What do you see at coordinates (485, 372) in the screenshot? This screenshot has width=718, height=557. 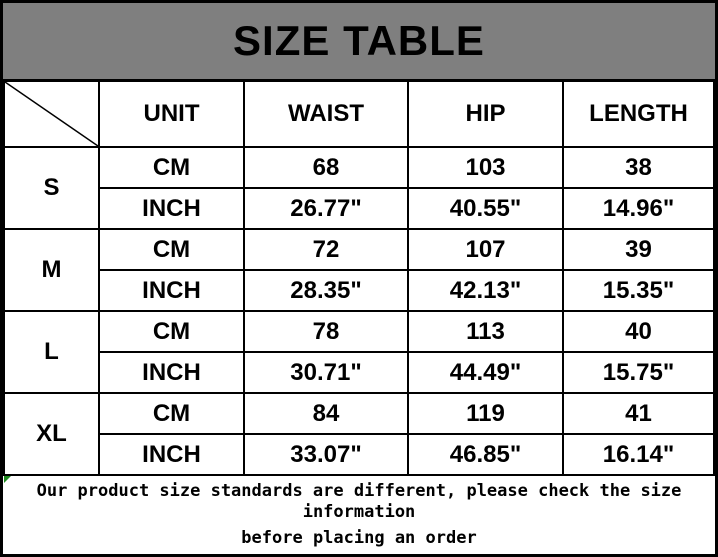 I see `value-l-inch-hip: 44.49"` at bounding box center [485, 372].